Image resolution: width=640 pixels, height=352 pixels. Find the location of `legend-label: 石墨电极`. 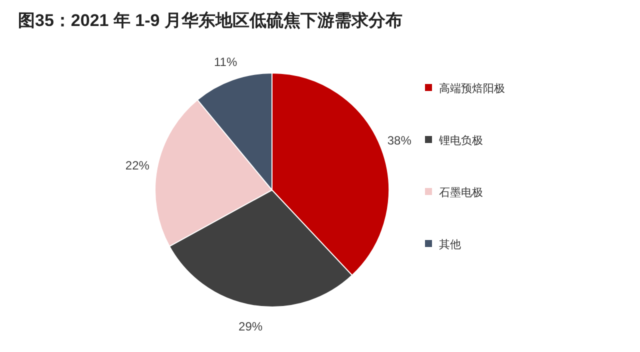

legend-label: 石墨电极 is located at coordinates (461, 192).